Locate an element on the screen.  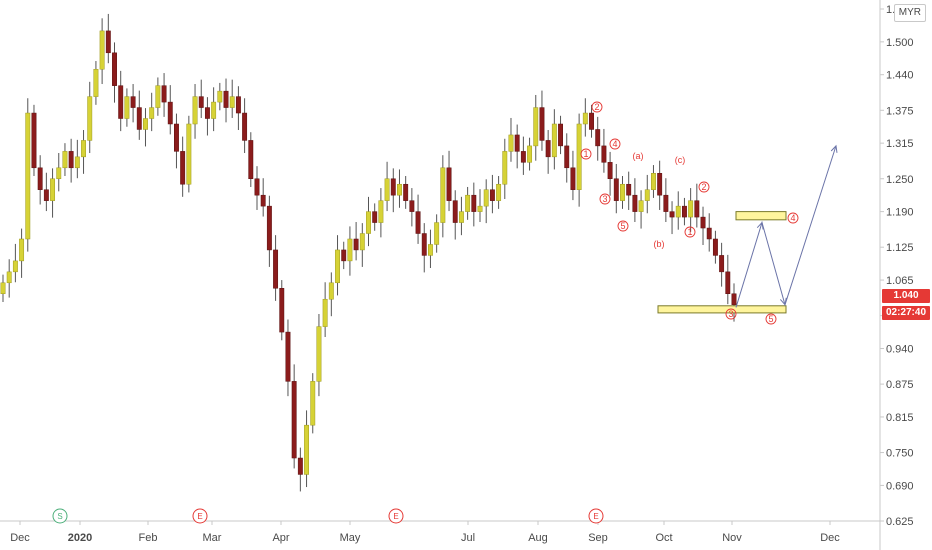
x-tick-label: Nov is located at coordinates (732, 538).